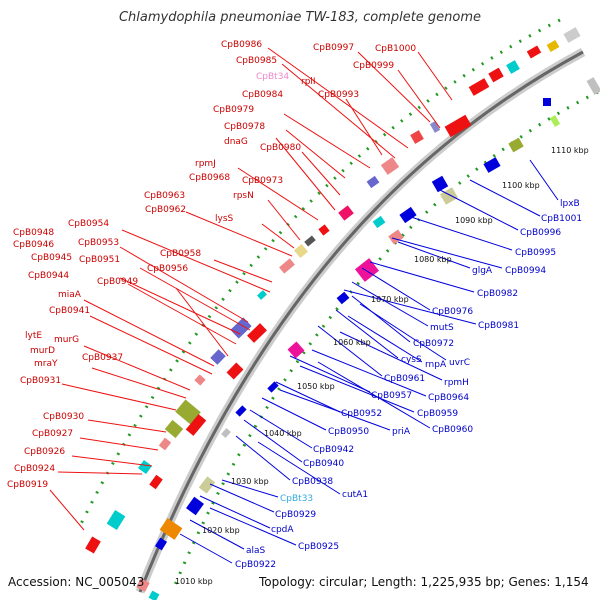  What do you see at coordinates (48, 276) in the screenshot?
I see `gene-label: CpB0944` at bounding box center [48, 276].